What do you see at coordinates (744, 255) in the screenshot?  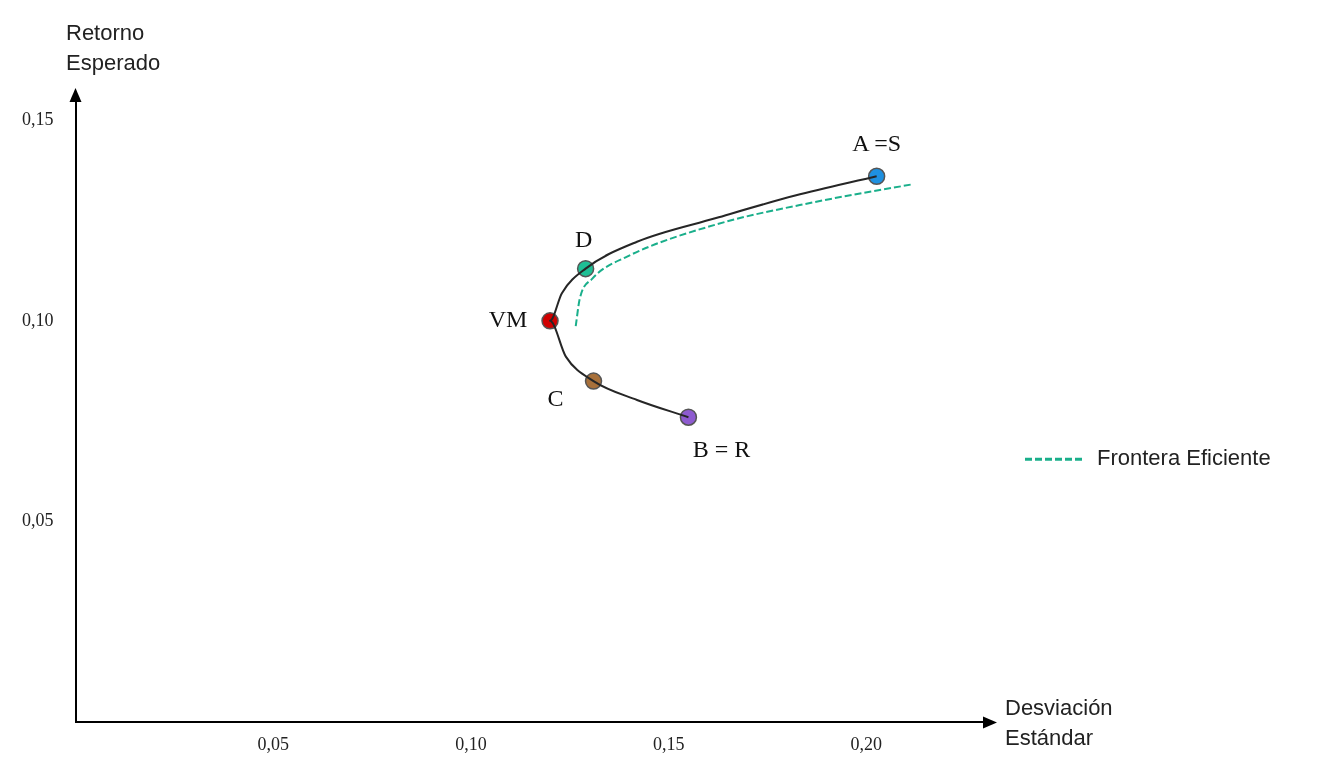 I see `line-series` at bounding box center [744, 255].